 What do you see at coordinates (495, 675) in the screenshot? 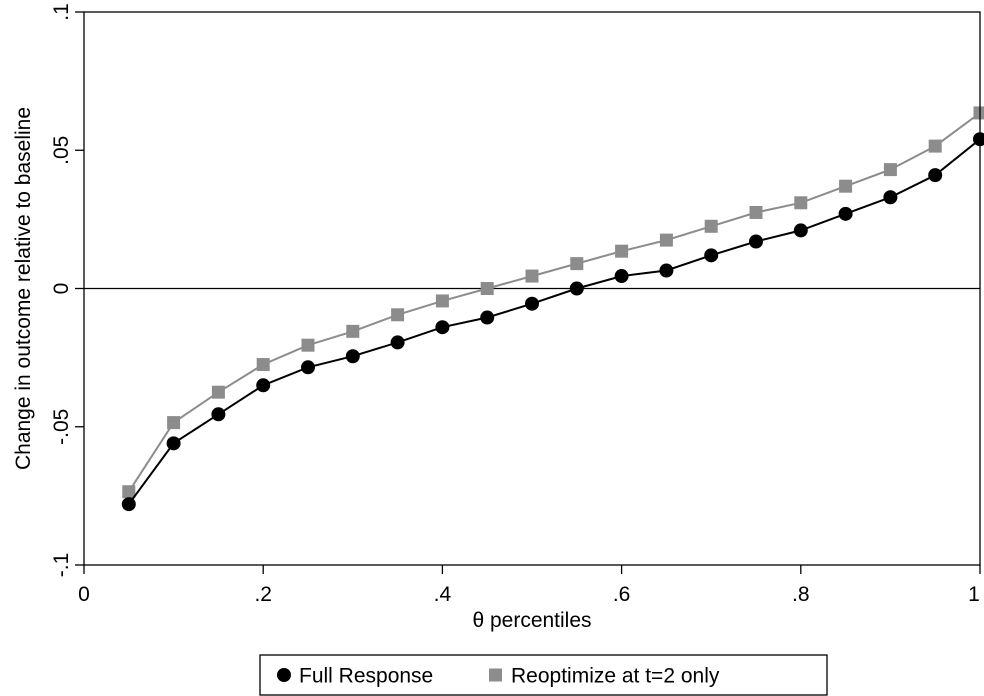
I see `legend-marker-reoptimize` at bounding box center [495, 675].